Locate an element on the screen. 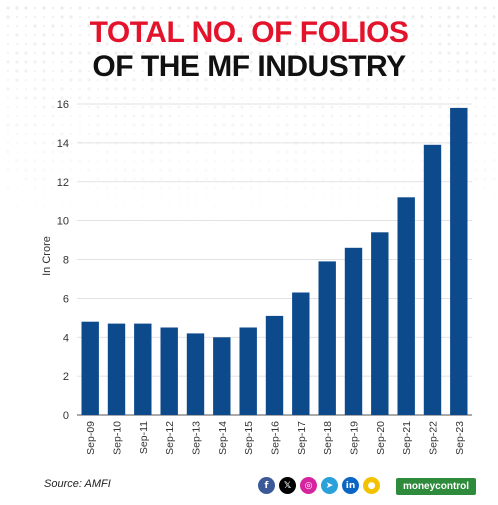 This screenshot has width=498, height=505. x-tick-label: Sep-17 is located at coordinates (302, 438).